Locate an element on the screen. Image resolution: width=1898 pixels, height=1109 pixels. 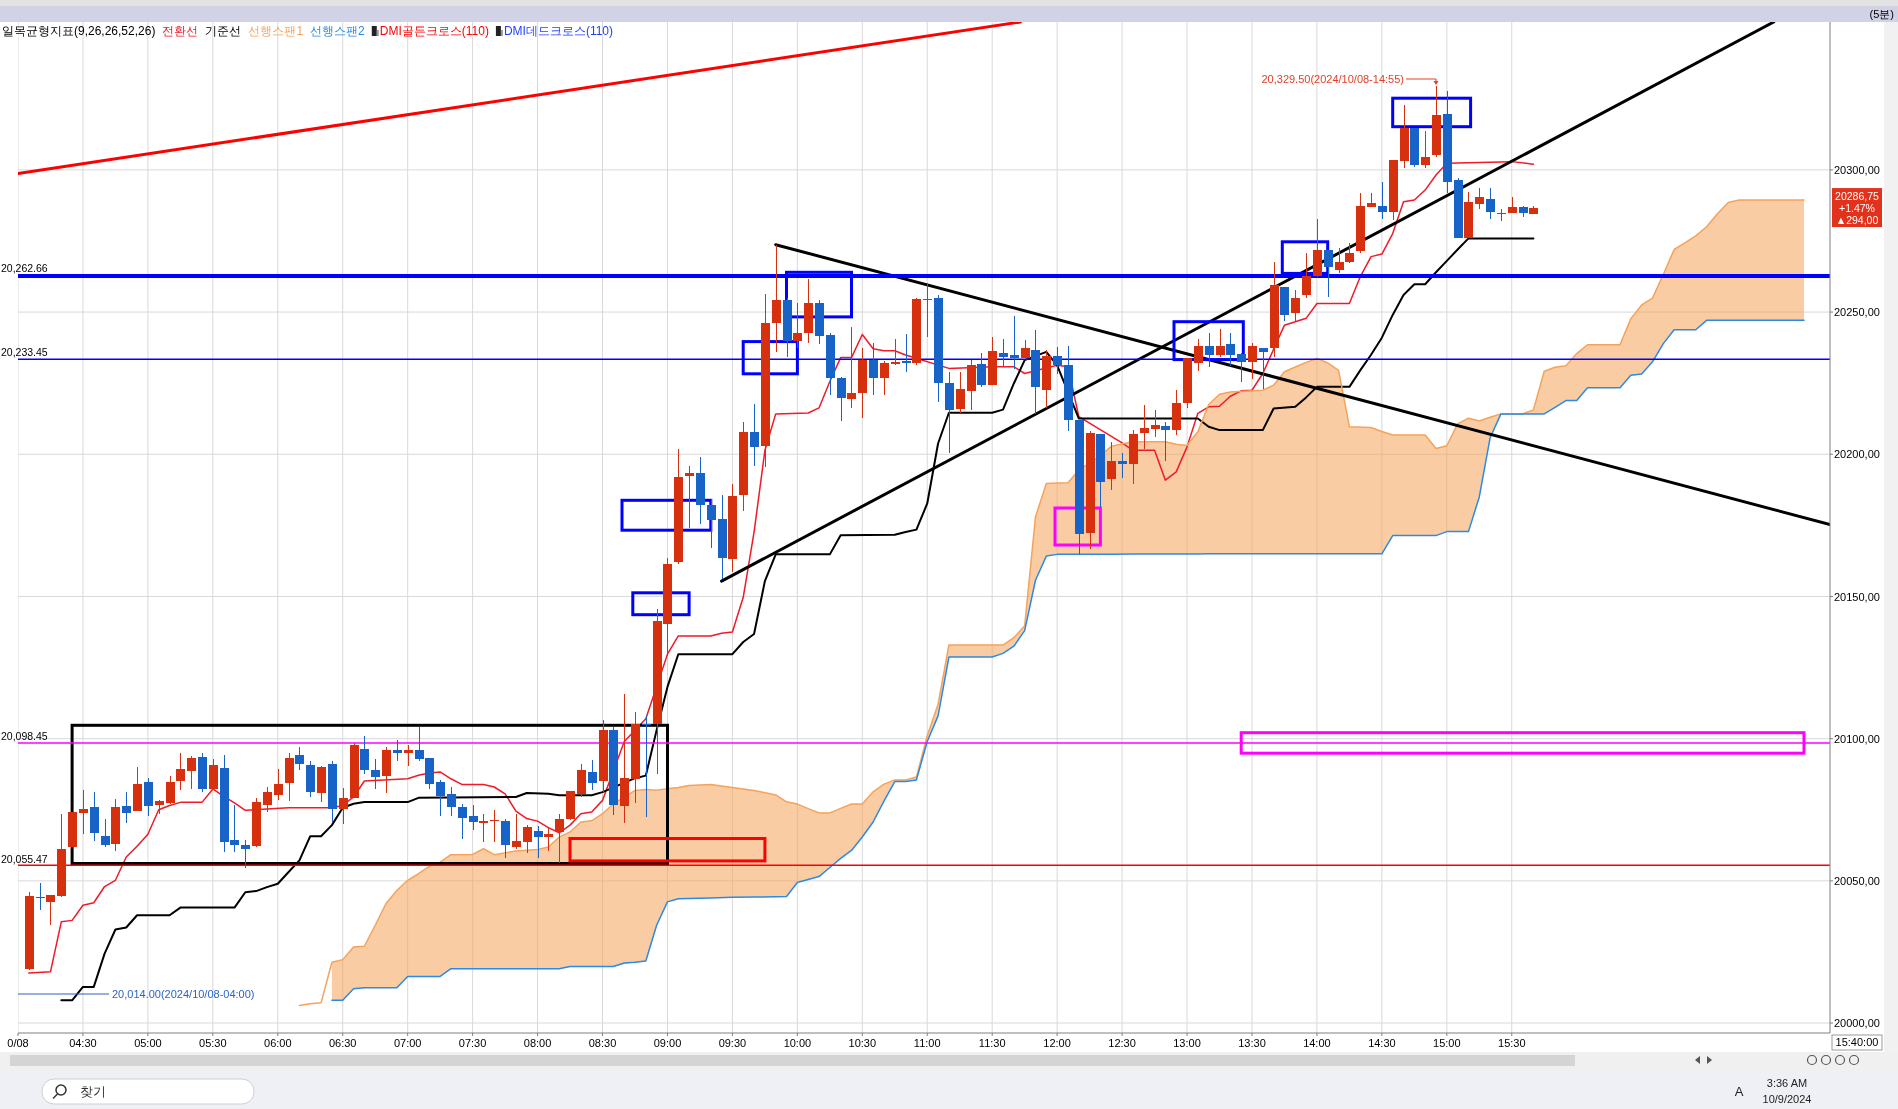
ref-line-label: 20,262.66 is located at coordinates (24, 268).